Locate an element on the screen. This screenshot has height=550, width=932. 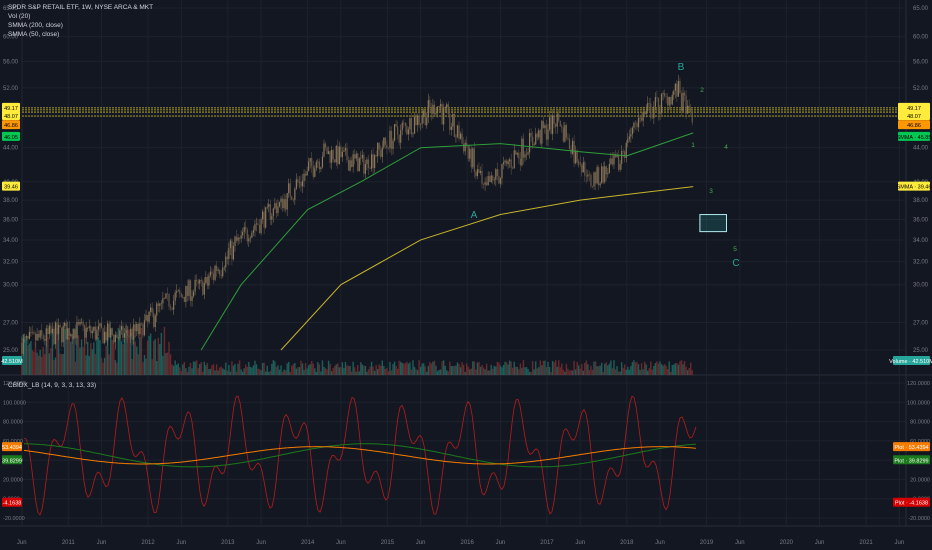
indicator-smma-200: SMMA (200, close) is located at coordinates (35, 25).